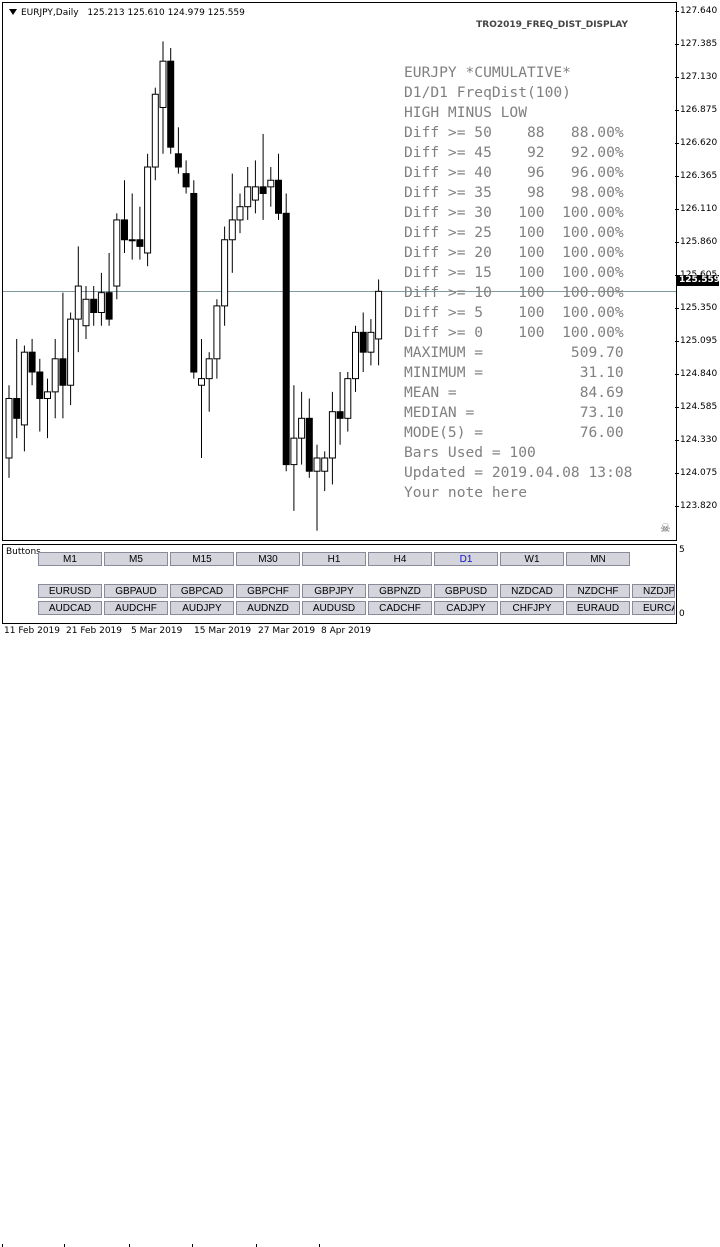 The height and width of the screenshot is (1247, 720). What do you see at coordinates (653, 608) in the screenshot?
I see `button-eurcad: EURCAD` at bounding box center [653, 608].